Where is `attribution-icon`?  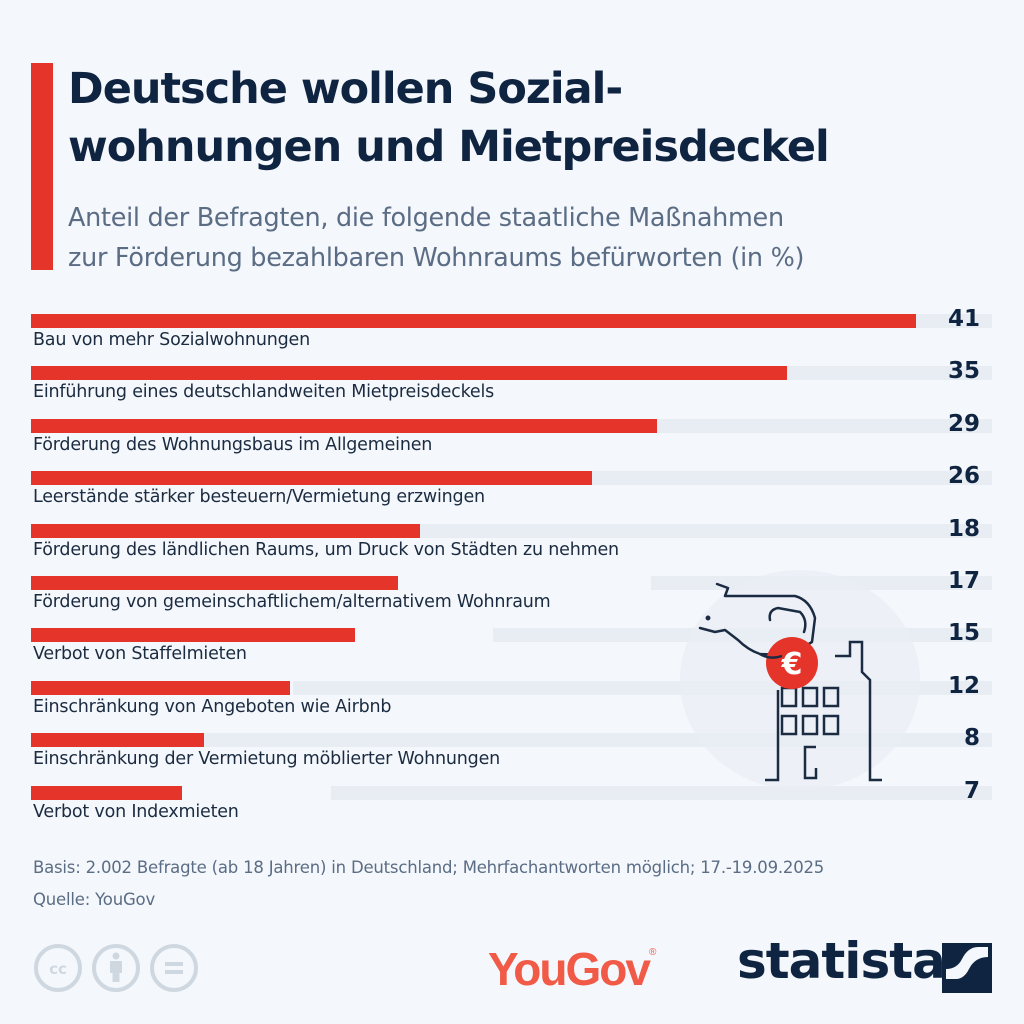 attribution-icon is located at coordinates (116, 968).